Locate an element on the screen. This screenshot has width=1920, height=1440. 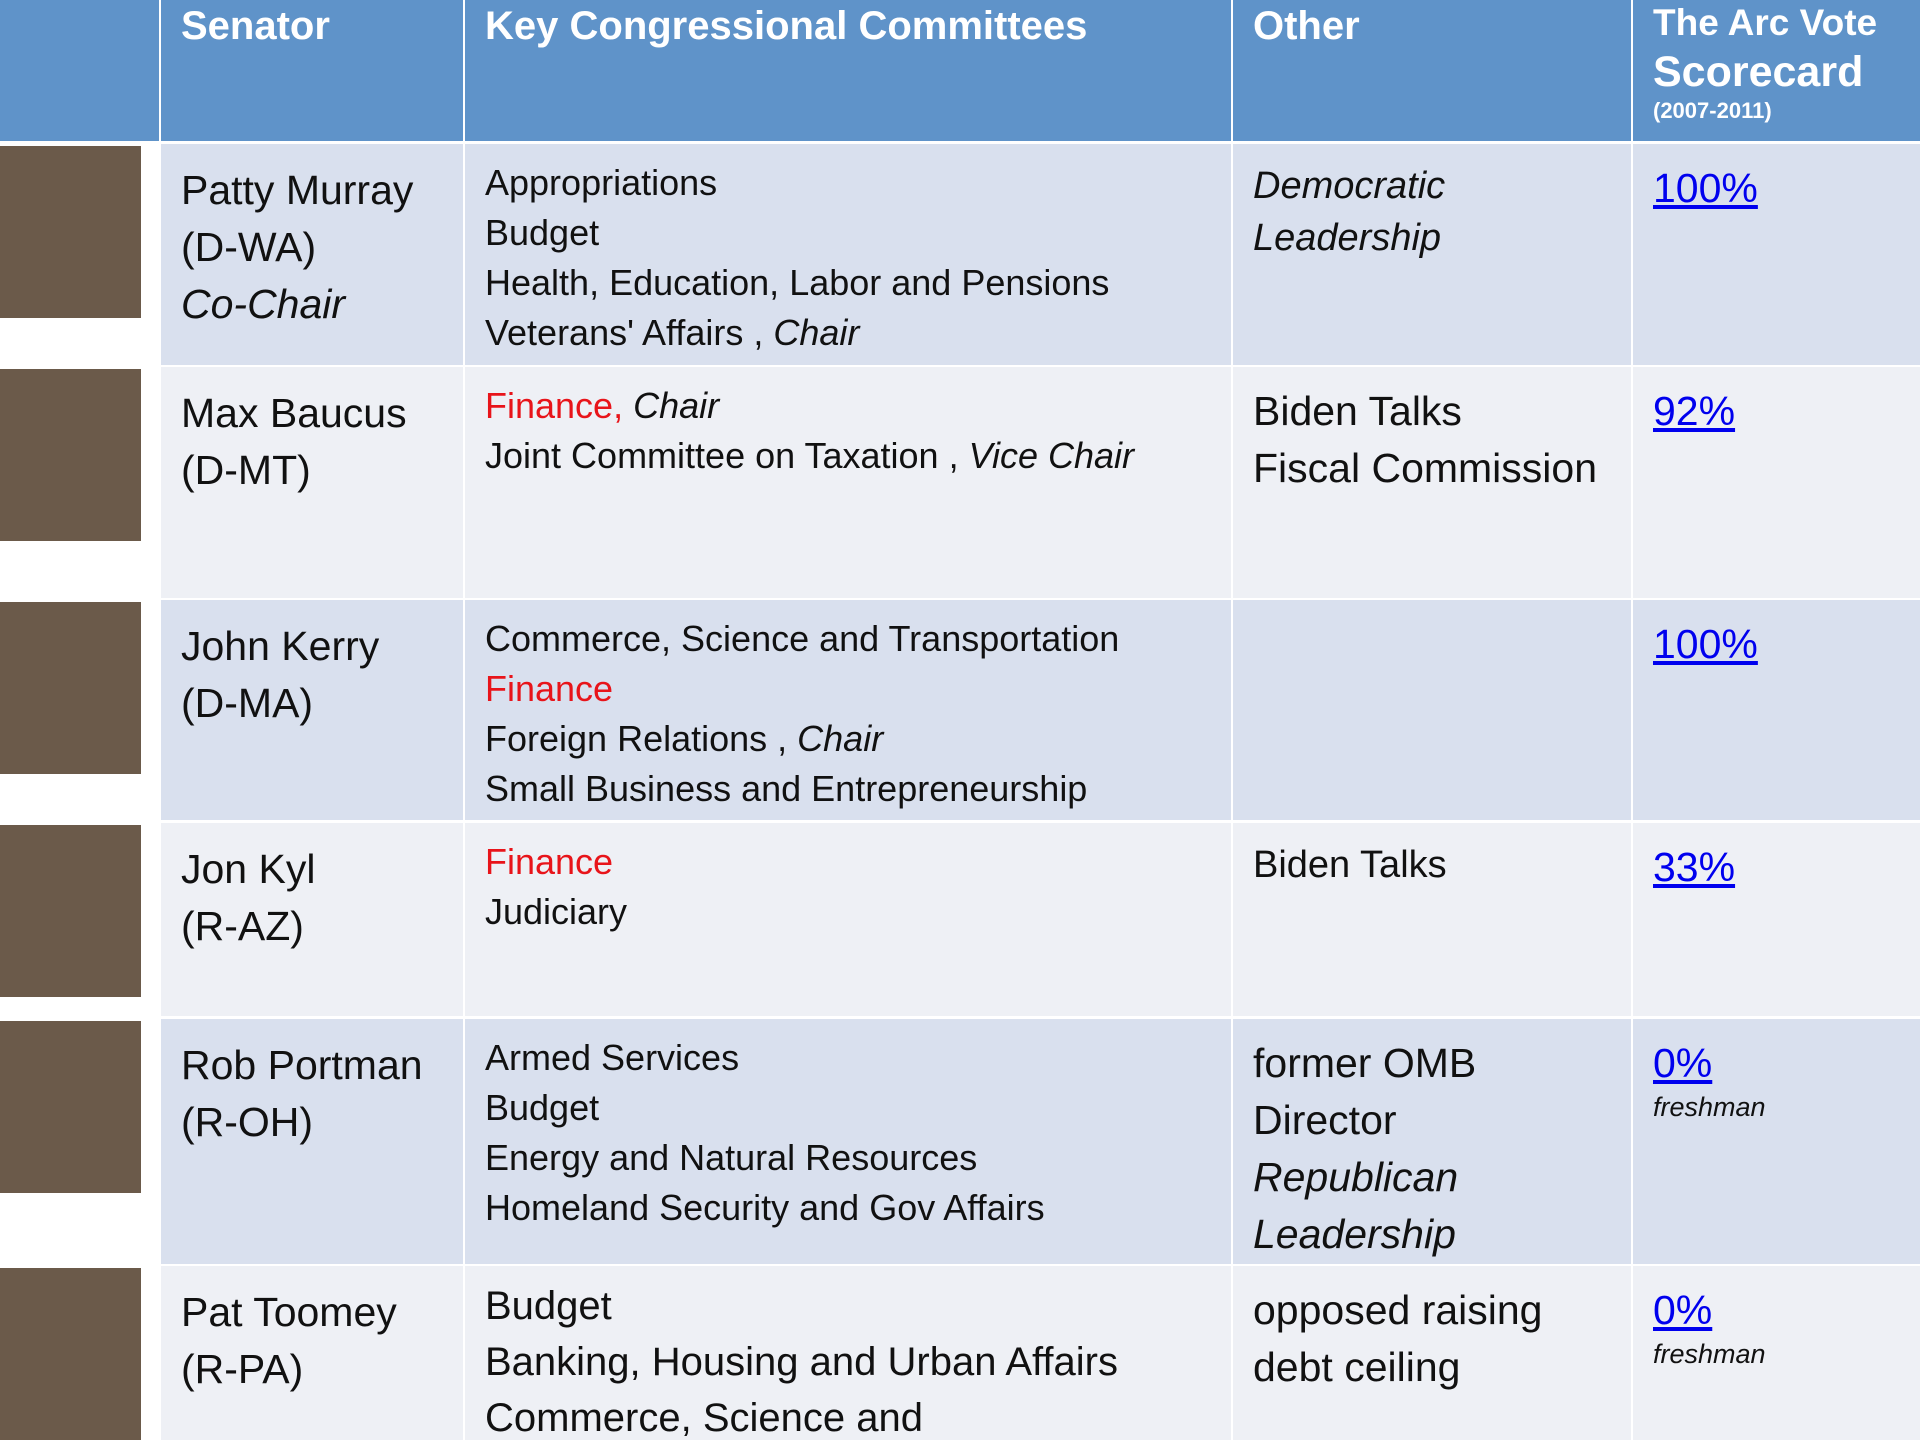
table-cell: former OMB Director Republican Leadership is located at coordinates (1432, 1141).